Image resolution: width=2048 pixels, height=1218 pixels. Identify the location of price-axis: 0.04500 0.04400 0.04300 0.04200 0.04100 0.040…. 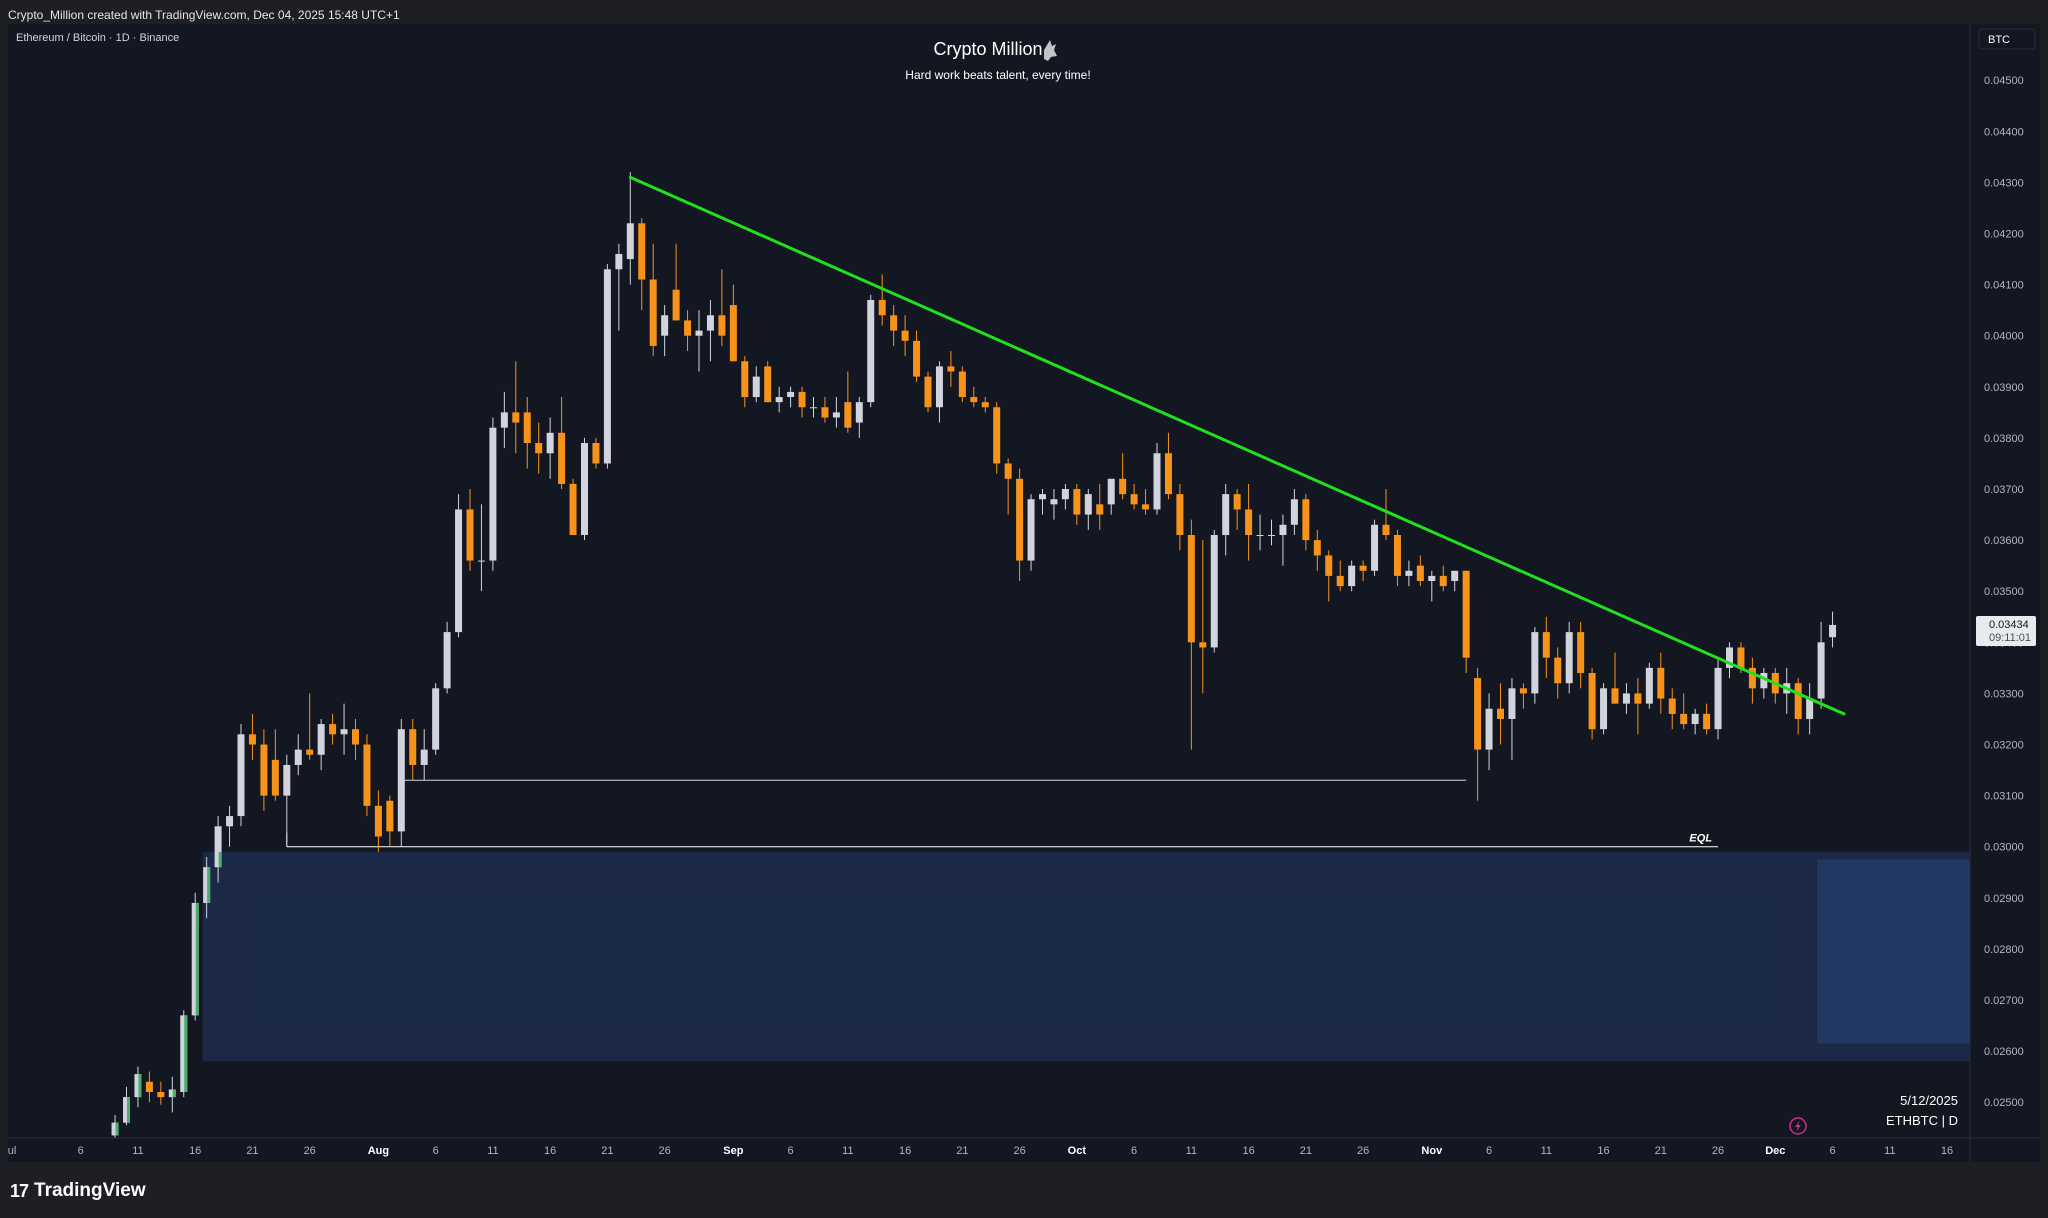
(2004, 592).